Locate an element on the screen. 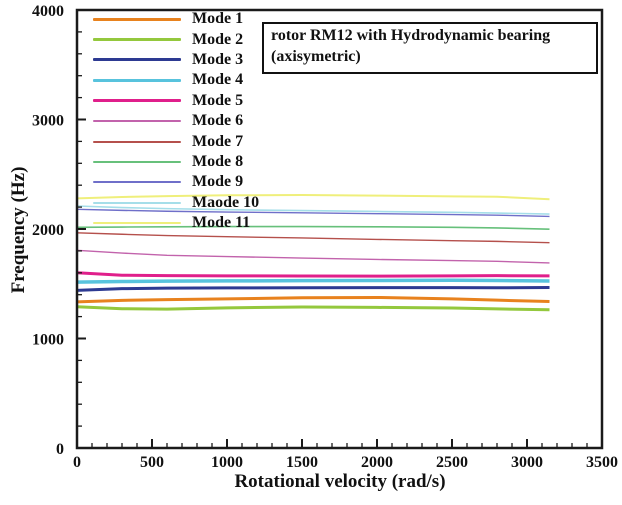 The height and width of the screenshot is (505, 622). y-tick-label: 1000 is located at coordinates (48, 340).